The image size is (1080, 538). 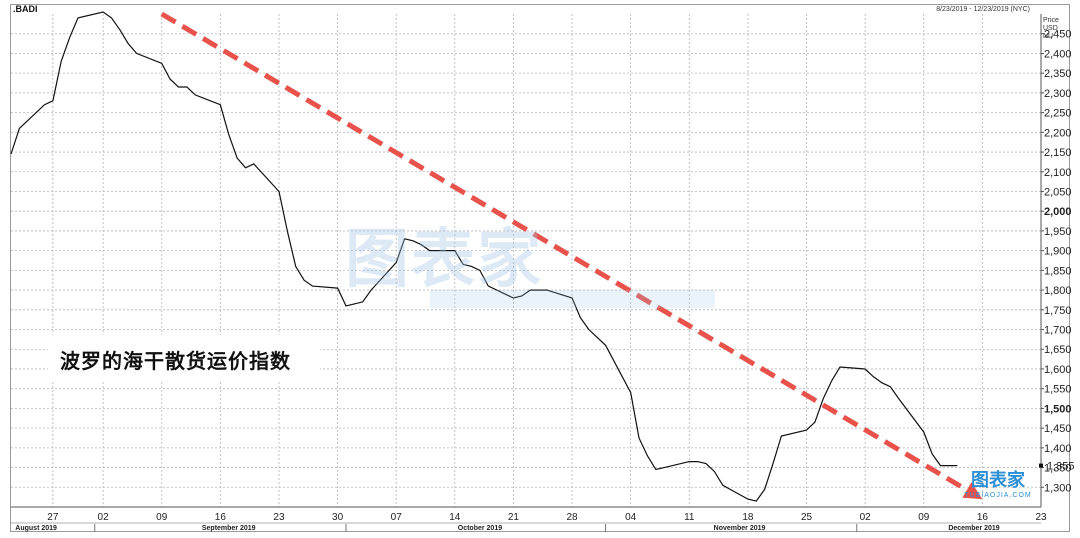 I want to click on y-tick-label: 2,250, so click(x=1058, y=114).